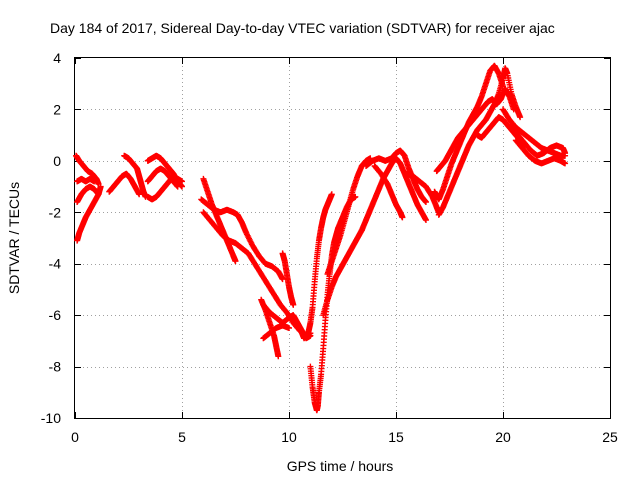 The height and width of the screenshot is (485, 640). Describe the element at coordinates (503, 437) in the screenshot. I see `x-tick-label: 20` at that location.